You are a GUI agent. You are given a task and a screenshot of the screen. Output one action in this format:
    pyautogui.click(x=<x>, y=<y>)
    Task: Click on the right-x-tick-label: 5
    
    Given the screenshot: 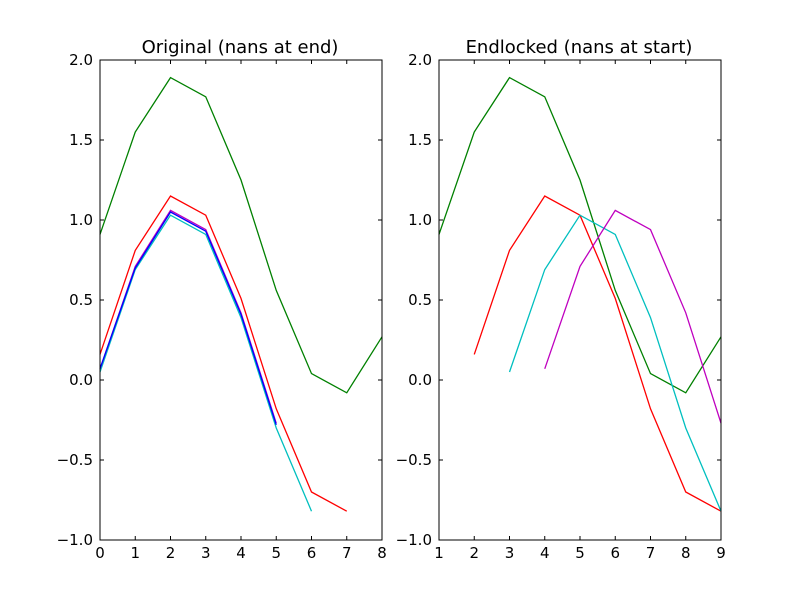 What is the action you would take?
    pyautogui.click(x=580, y=553)
    